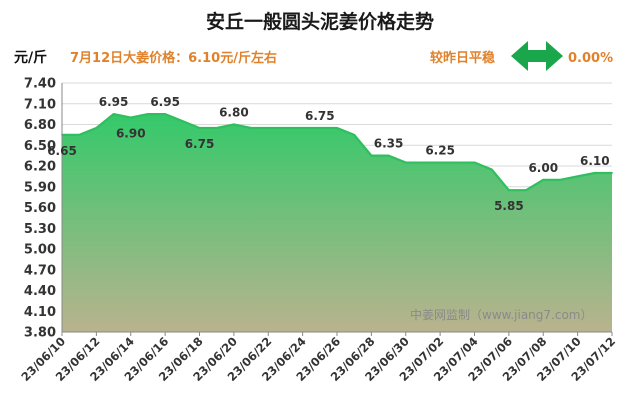 The image size is (640, 410). What do you see at coordinates (234, 113) in the screenshot?
I see `data-label: 6.80` at bounding box center [234, 113].